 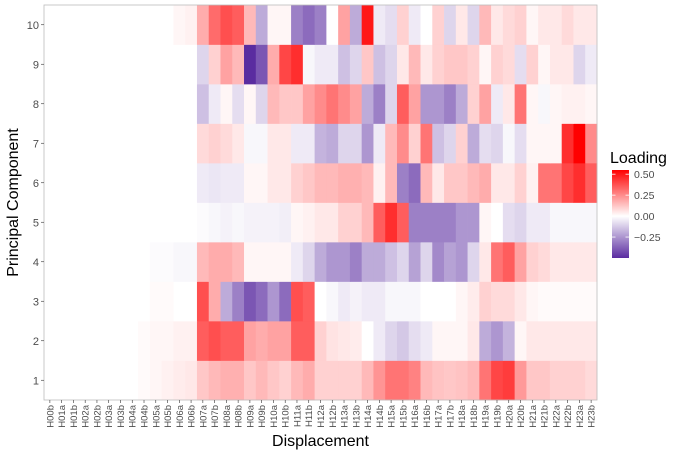 I want to click on heatmap-cell-H13a-pc6, so click(x=344, y=183).